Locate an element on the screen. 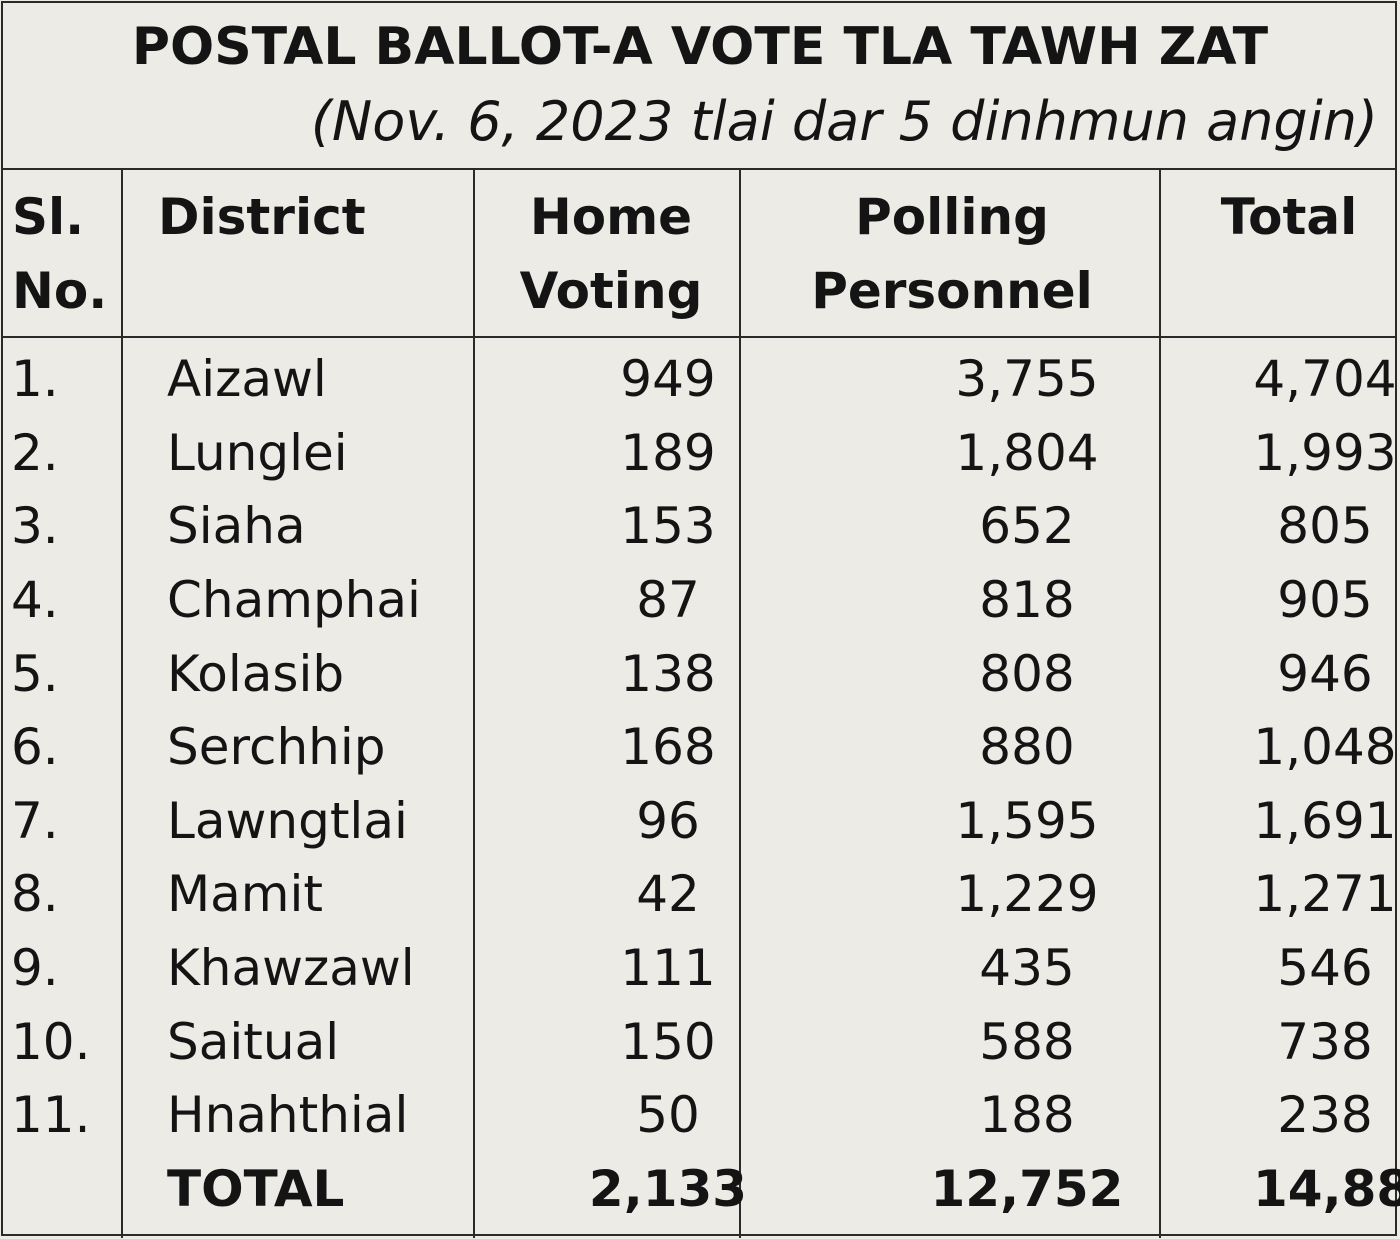 The height and width of the screenshot is (1239, 1400). cell-district: Hnahthial is located at coordinates (288, 1115).